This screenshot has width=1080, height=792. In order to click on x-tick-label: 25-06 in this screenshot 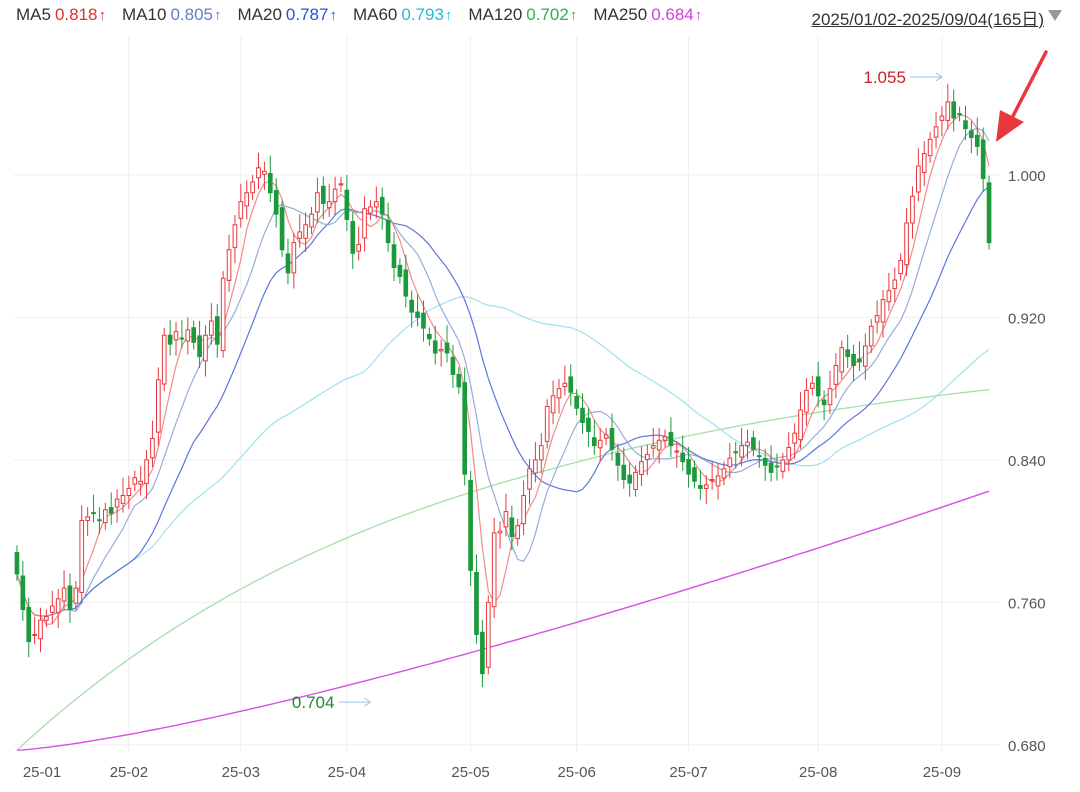, I will do `click(576, 772)`.